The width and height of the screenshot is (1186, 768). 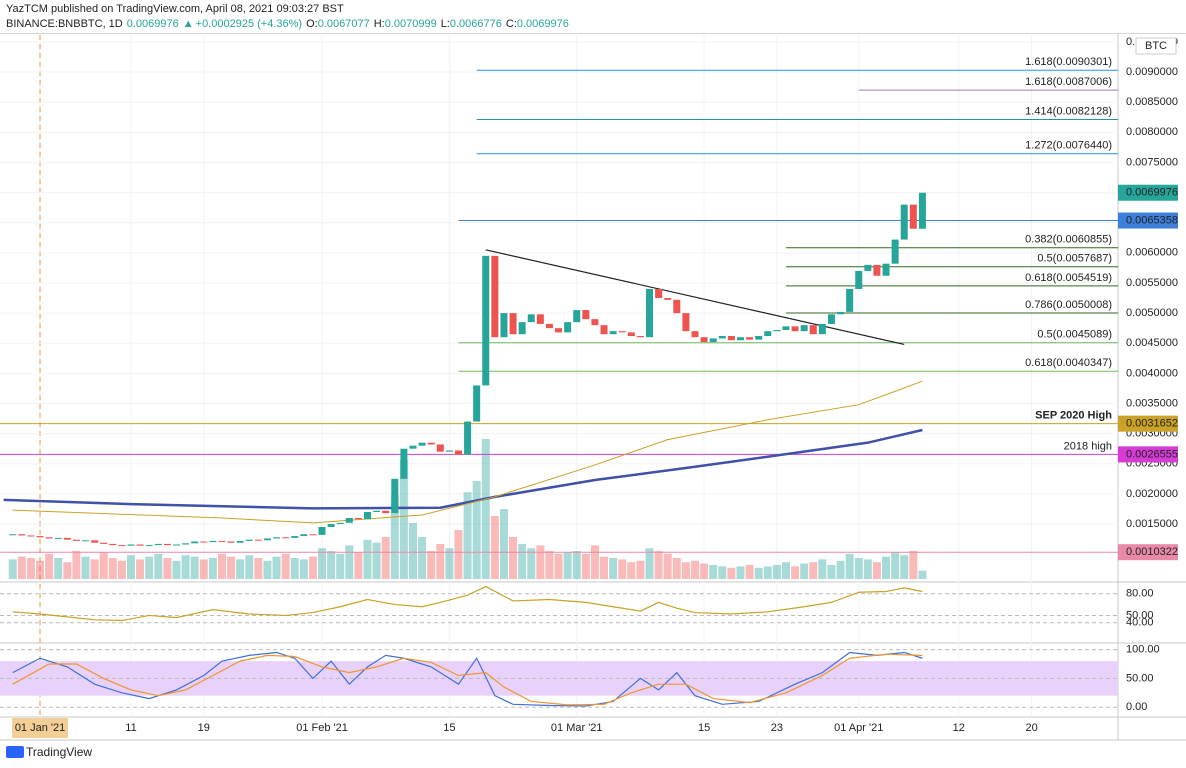 What do you see at coordinates (153, 24) in the screenshot?
I see `last-price: 0.0069976` at bounding box center [153, 24].